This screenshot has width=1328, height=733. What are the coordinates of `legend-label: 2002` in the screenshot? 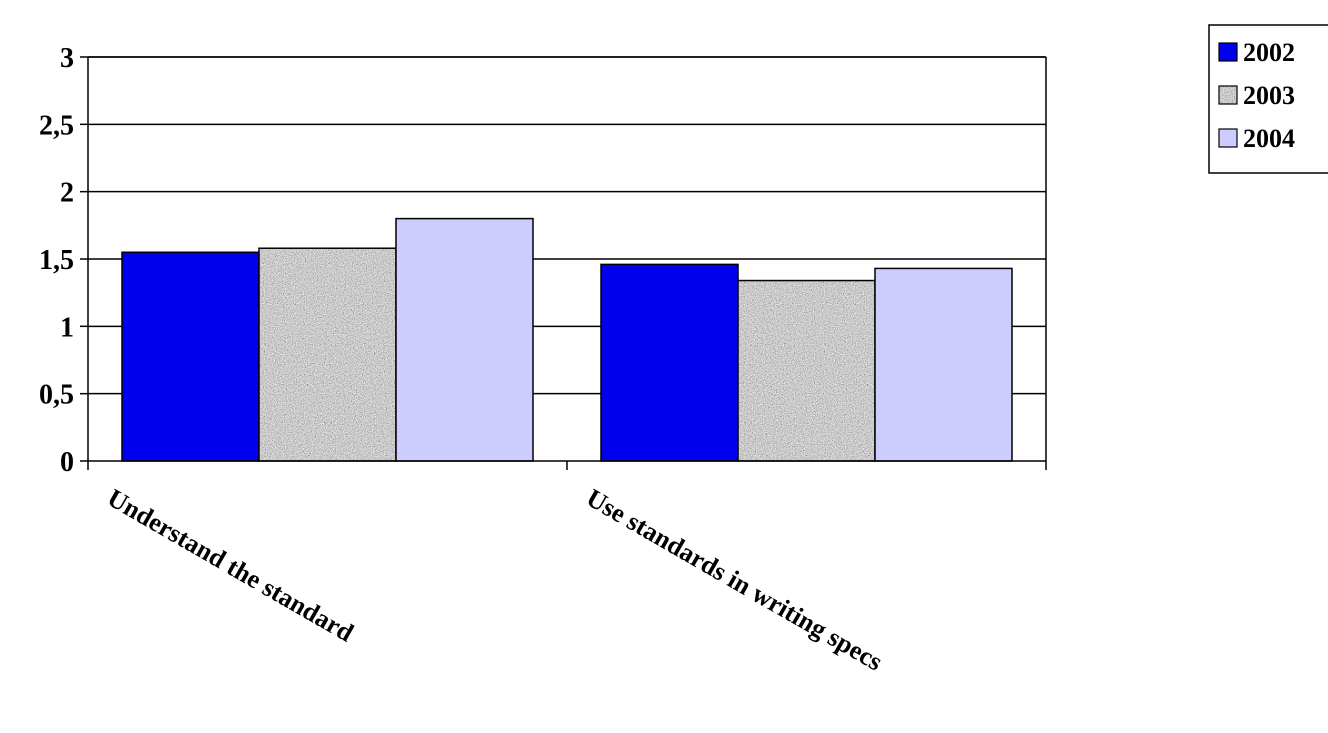 It's located at (1269, 52).